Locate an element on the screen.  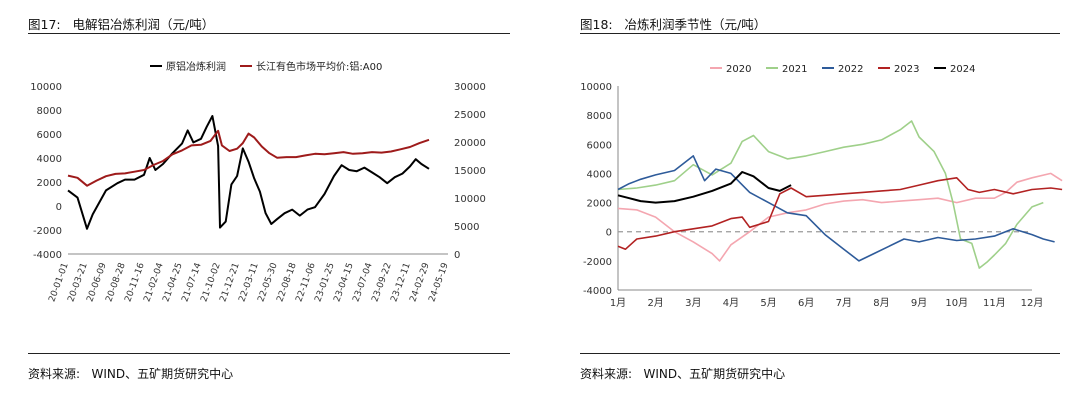
figure-title: 图17: 电解铝冶炼利润（元/吨） is located at coordinates (121, 24).